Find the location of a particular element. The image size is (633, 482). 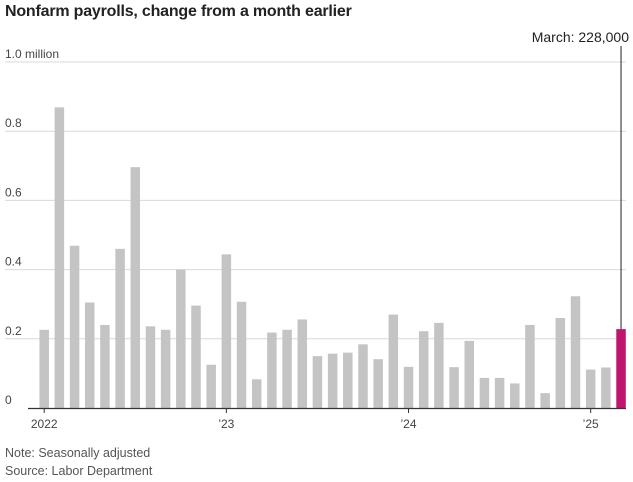

y-tick-label: 0.6 is located at coordinates (13, 192).